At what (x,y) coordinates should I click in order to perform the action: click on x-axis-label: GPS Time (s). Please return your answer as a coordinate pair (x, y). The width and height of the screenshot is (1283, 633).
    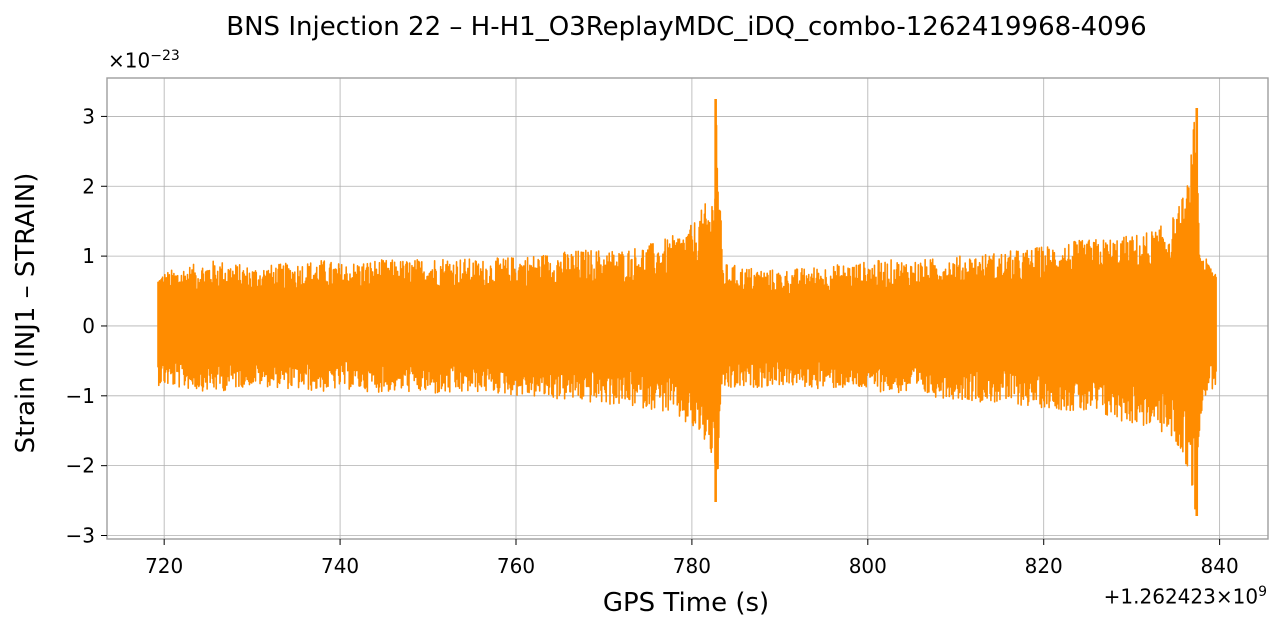
    Looking at the image, I should click on (686, 603).